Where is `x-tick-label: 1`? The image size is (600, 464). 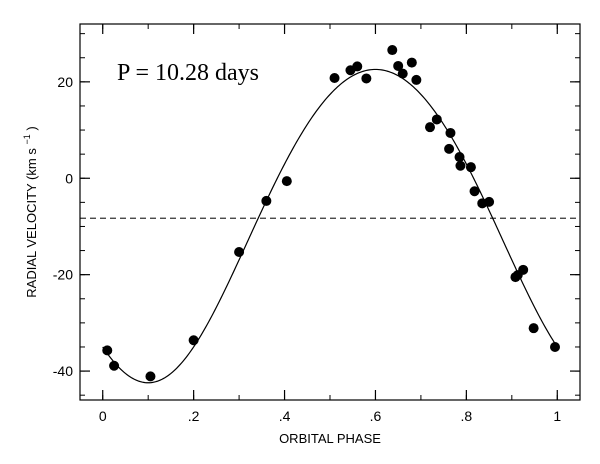
x-tick-label: 1 is located at coordinates (557, 416).